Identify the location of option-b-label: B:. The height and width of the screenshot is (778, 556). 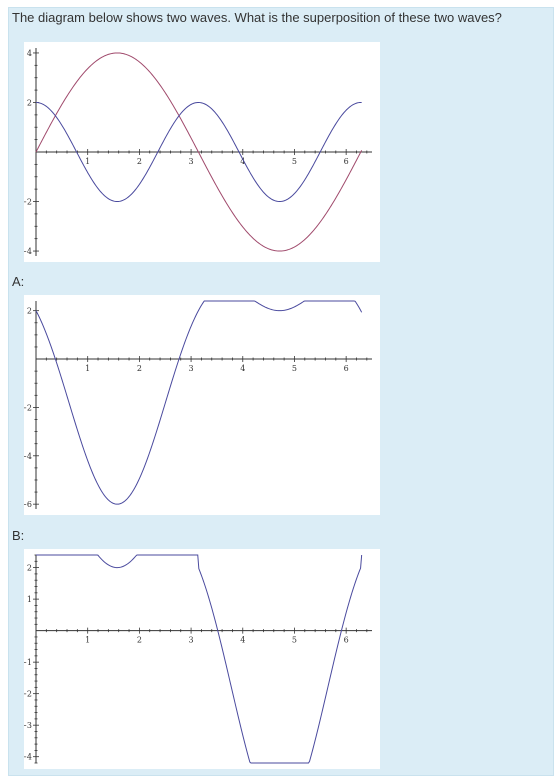
(18, 535).